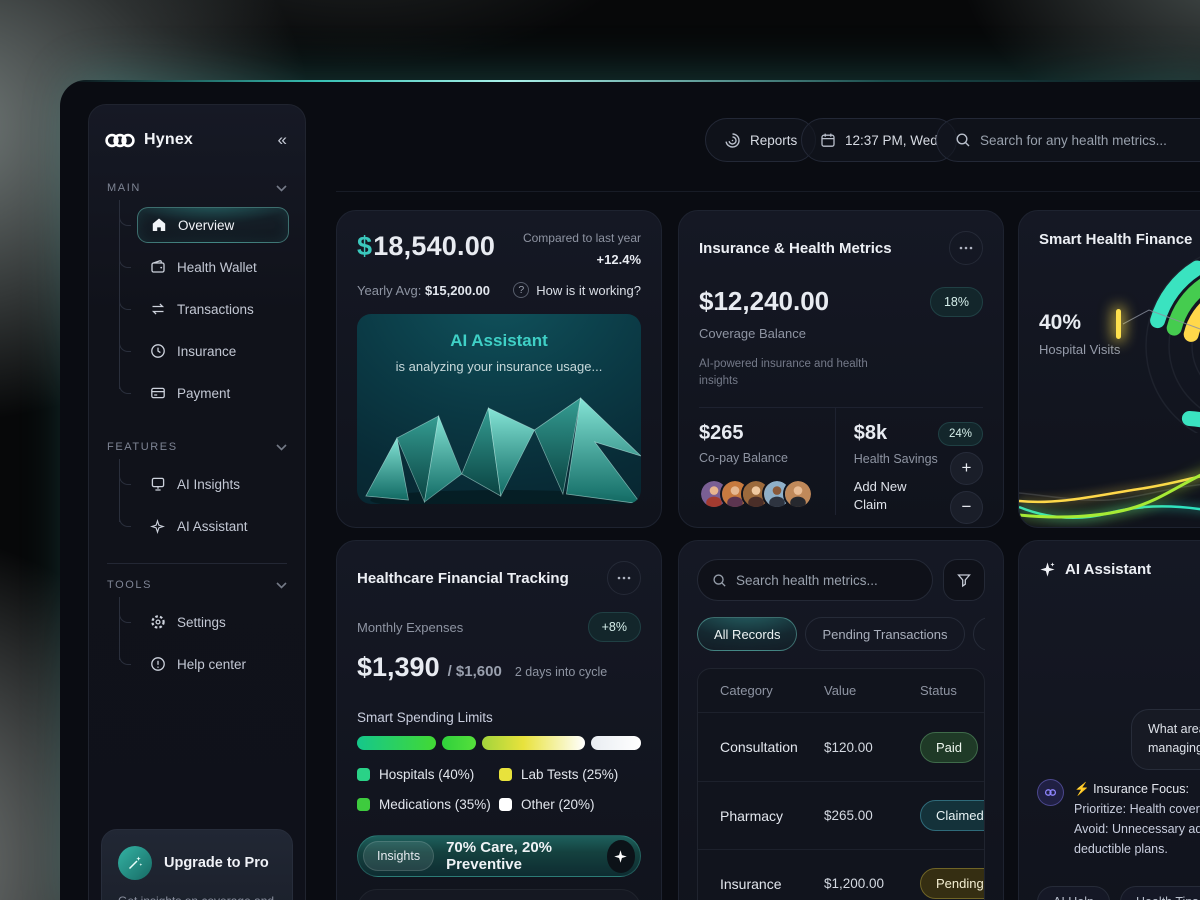 The height and width of the screenshot is (900, 1200). What do you see at coordinates (204, 351) in the screenshot?
I see `sidebar-item-insurance: Insurance` at bounding box center [204, 351].